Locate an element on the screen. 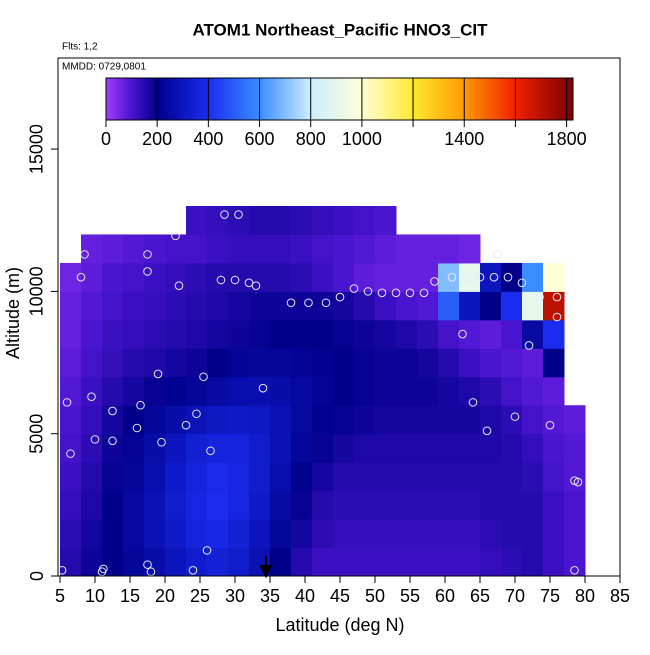 Image resolution: width=650 pixels, height=655 pixels. x-tick-label: 10 is located at coordinates (95, 596).